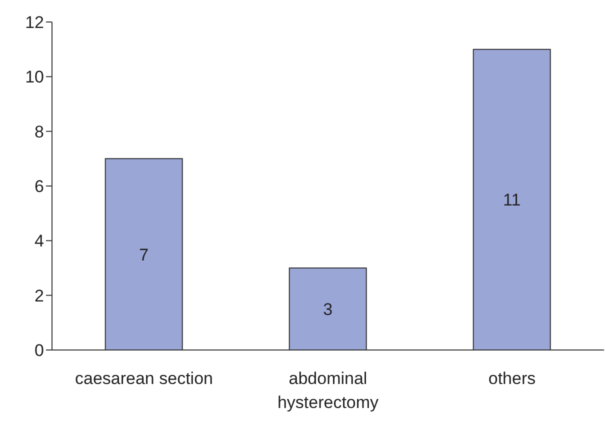 The height and width of the screenshot is (423, 605). Describe the element at coordinates (39, 132) in the screenshot. I see `y-tick-label: 8` at that location.